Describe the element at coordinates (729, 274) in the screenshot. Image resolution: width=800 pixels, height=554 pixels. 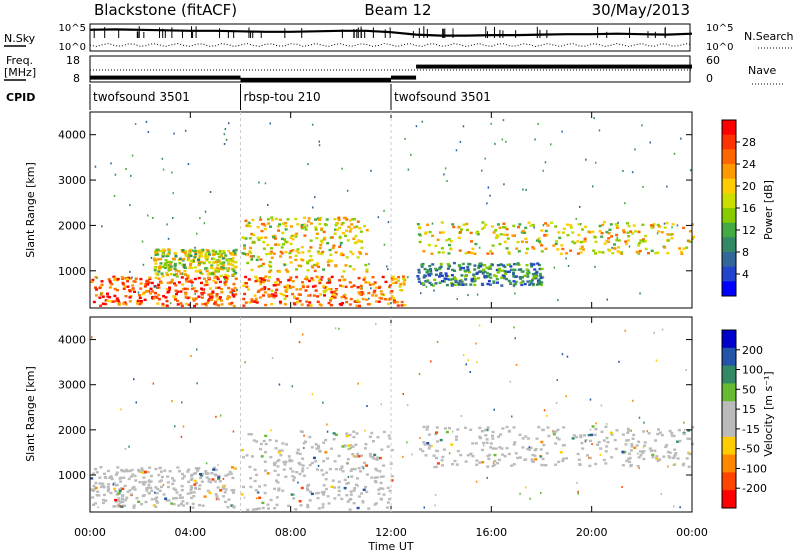
I see `colorbar-swatch` at that location.